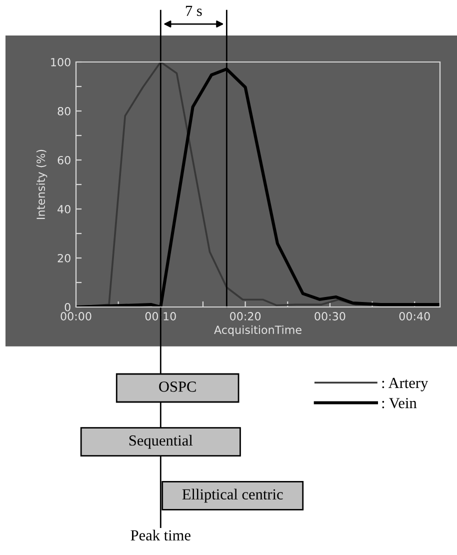 The image size is (457, 555). Describe the element at coordinates (399, 403) in the screenshot. I see `legend-label: : Vein` at that location.